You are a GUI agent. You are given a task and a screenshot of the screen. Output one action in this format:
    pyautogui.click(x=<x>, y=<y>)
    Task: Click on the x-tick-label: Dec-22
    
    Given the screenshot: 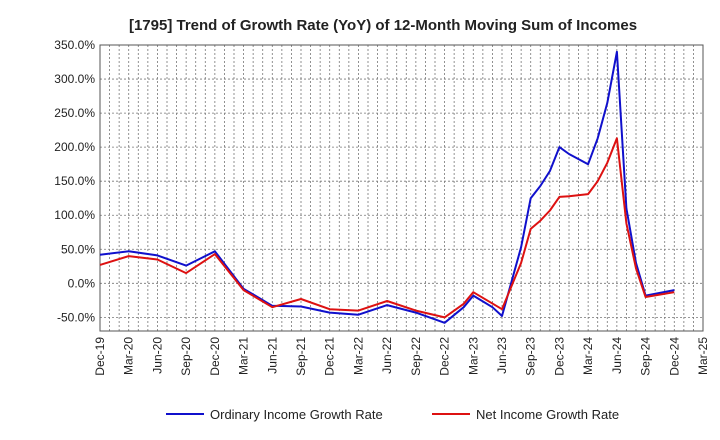 What is the action you would take?
    pyautogui.click(x=445, y=356)
    